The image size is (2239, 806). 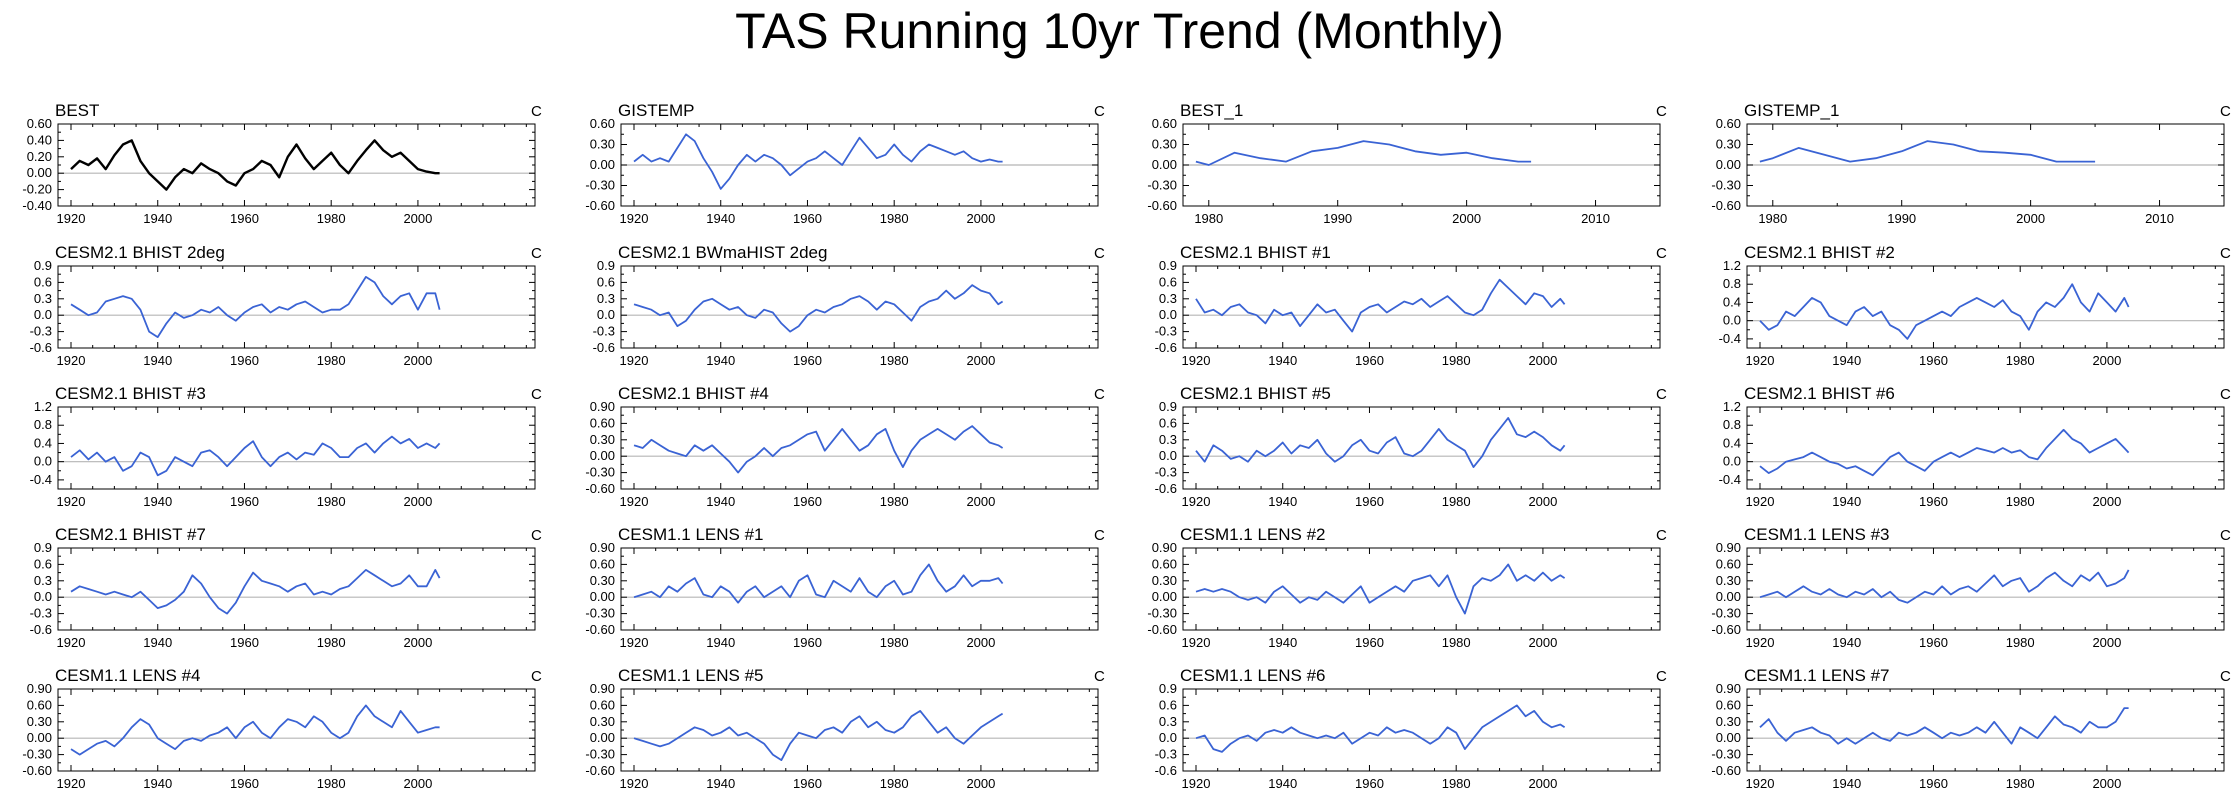 What do you see at coordinates (130, 534) in the screenshot?
I see `panel-title: CESM2.1 BHIST #7` at bounding box center [130, 534].